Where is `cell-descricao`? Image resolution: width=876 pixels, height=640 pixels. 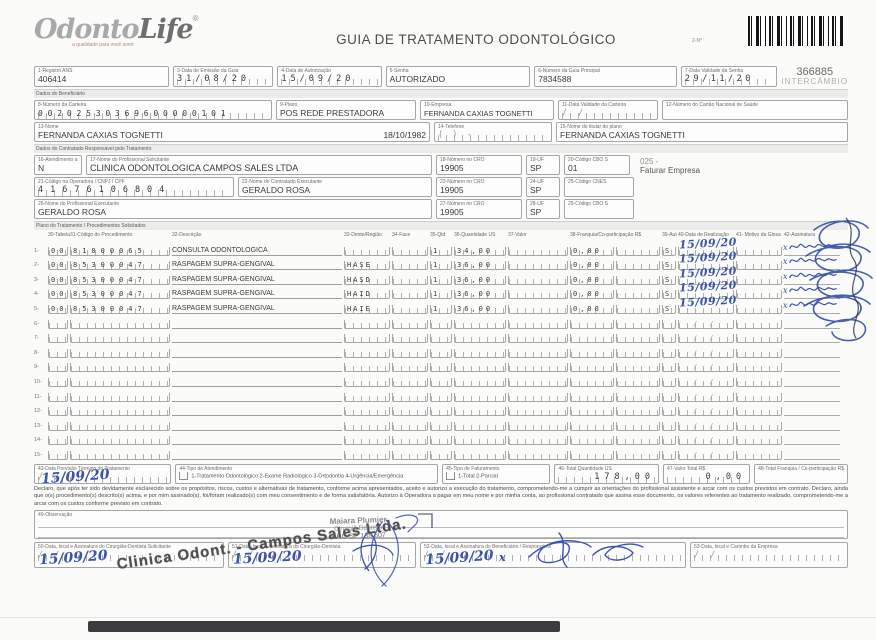 cell-descricao is located at coordinates (257, 455).